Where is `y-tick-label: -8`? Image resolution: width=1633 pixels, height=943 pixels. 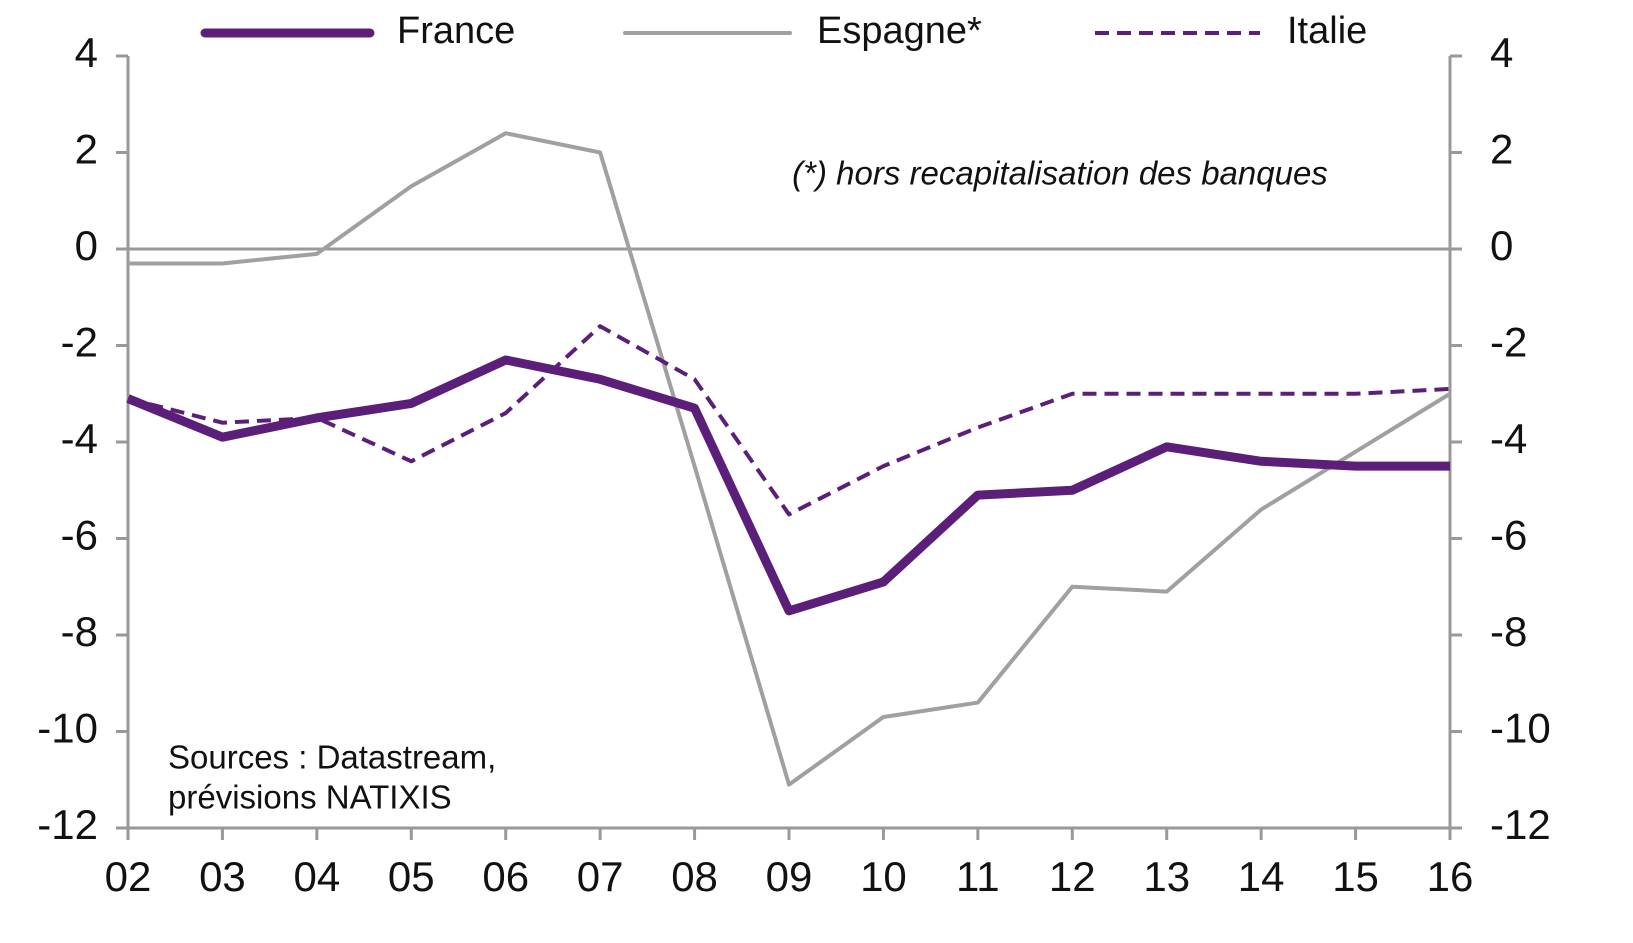 y-tick-label: -8 is located at coordinates (79, 631).